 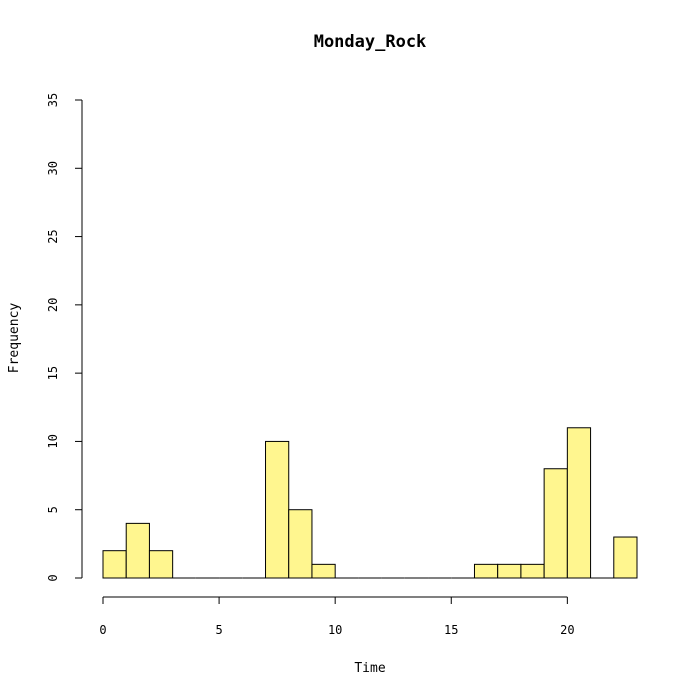 What do you see at coordinates (64, 337) in the screenshot?
I see `y-axis: 0 5 10 15 20 25 30 35` at bounding box center [64, 337].